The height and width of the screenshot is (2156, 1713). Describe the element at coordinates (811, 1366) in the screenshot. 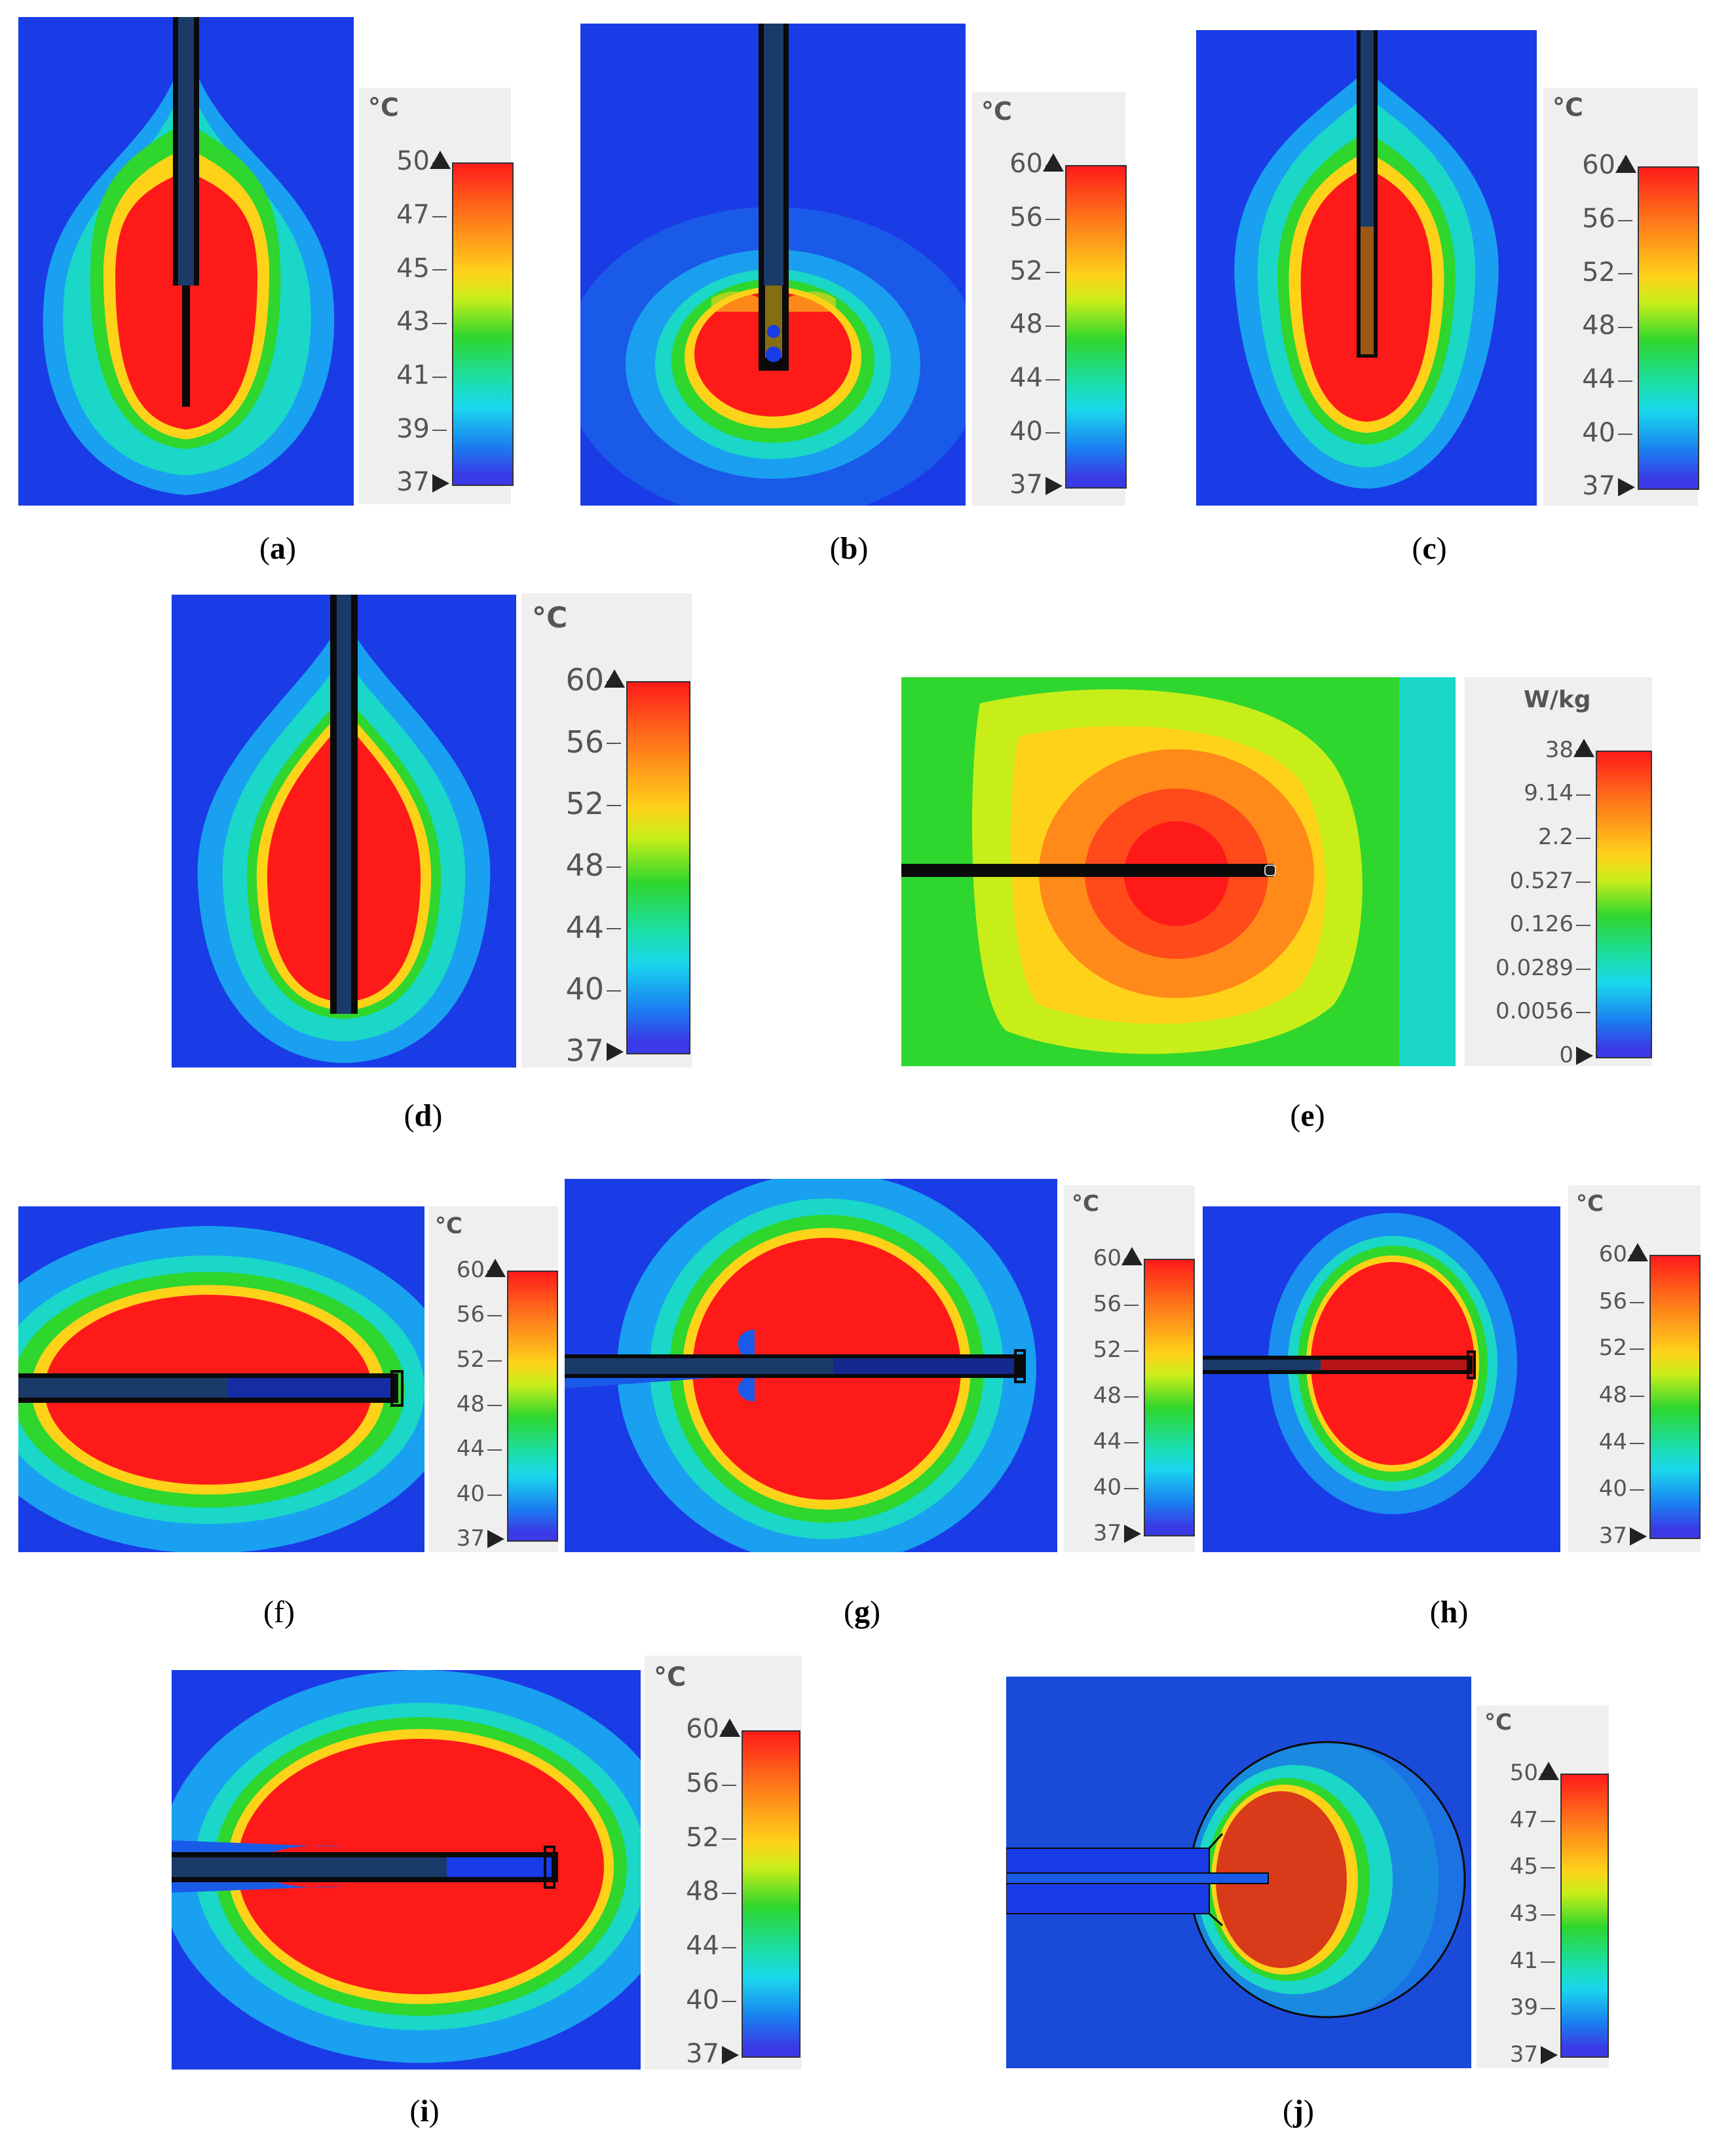

I see `temperature-map-g` at that location.